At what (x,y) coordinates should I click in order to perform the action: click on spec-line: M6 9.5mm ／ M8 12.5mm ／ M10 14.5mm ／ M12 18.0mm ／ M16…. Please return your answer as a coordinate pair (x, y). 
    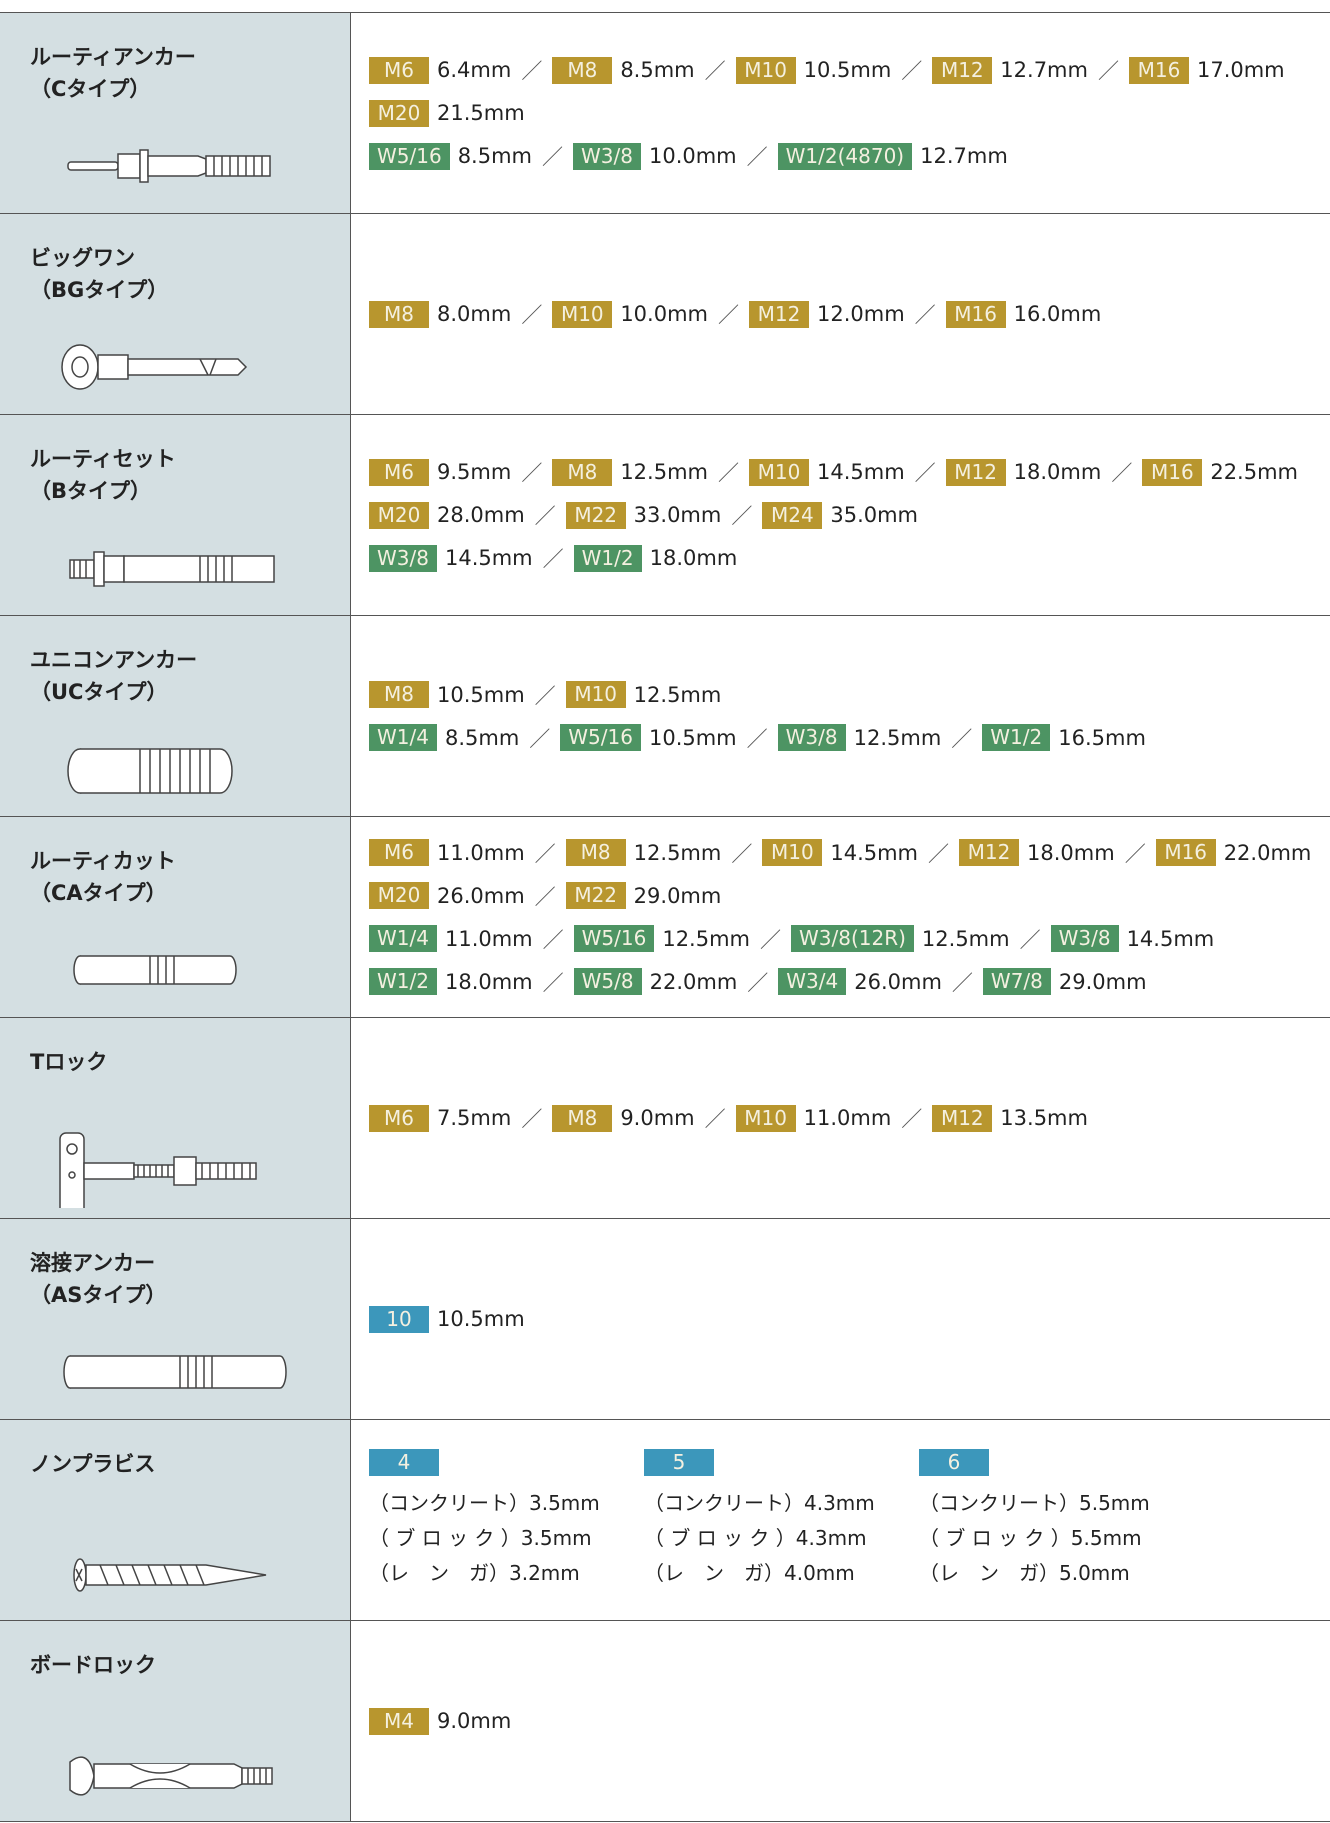
    Looking at the image, I should click on (849, 472).